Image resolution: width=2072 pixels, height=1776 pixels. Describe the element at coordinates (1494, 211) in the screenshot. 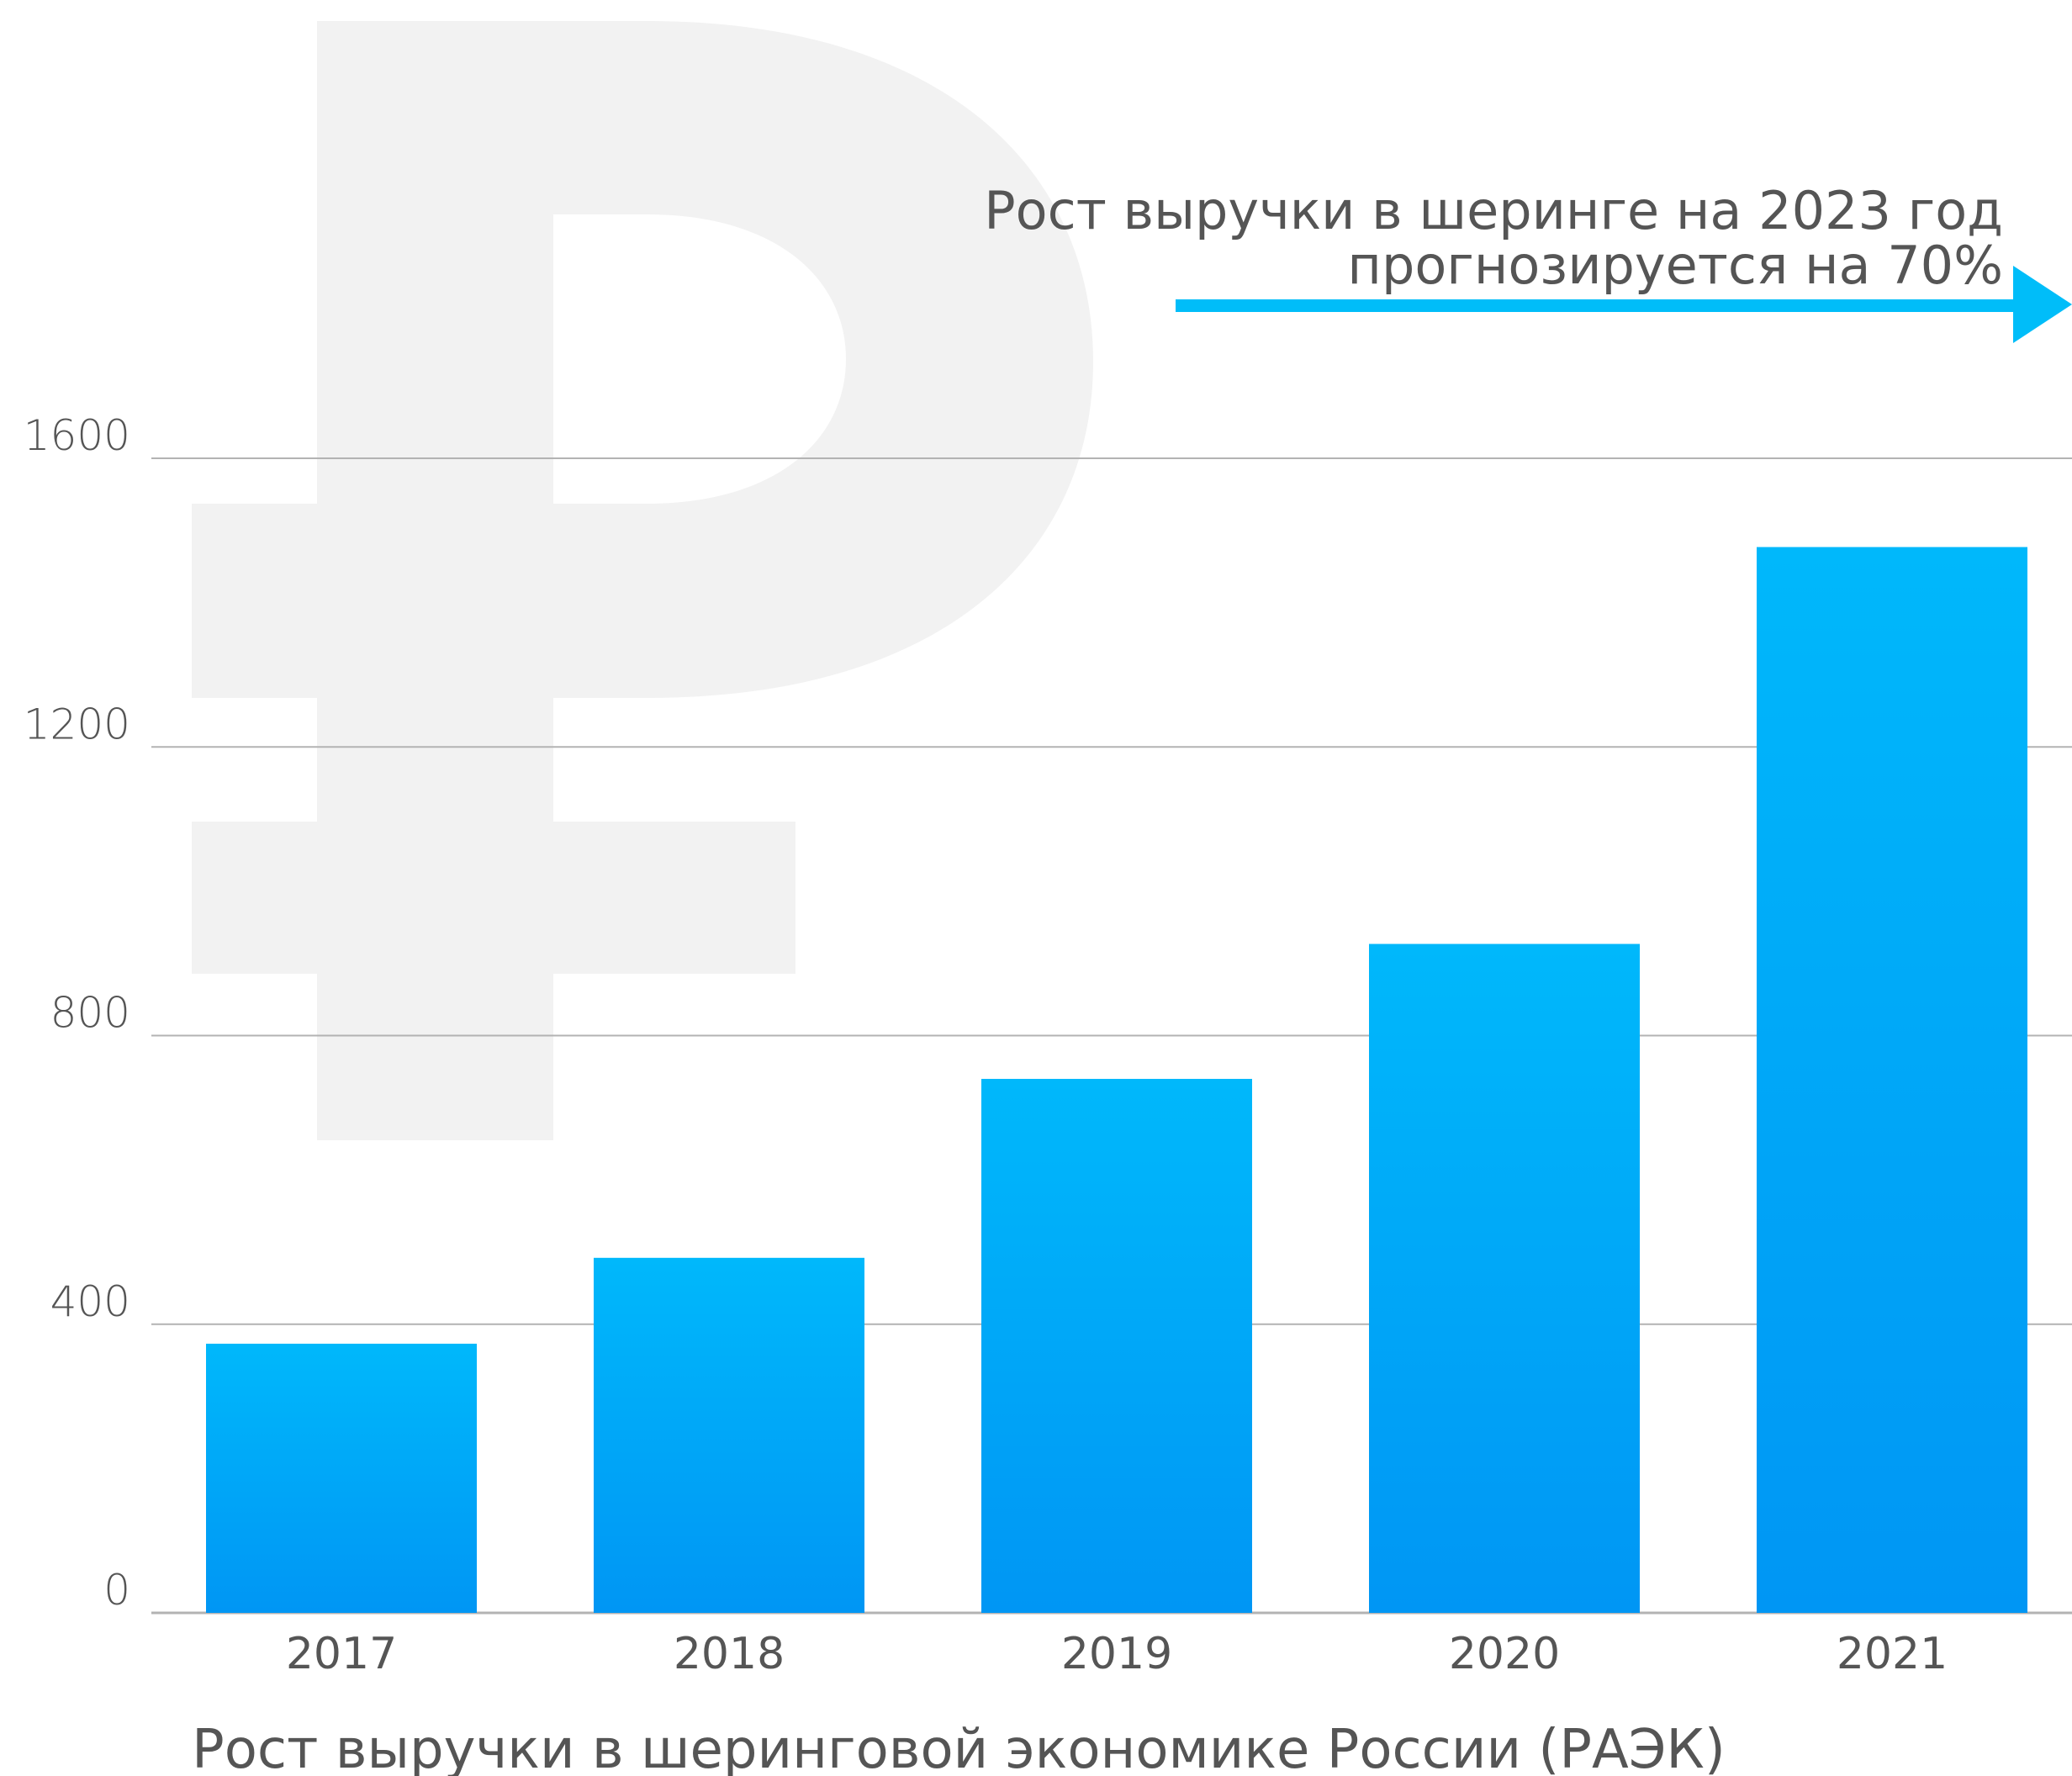

I see `annotation-line-1: Рост выручки в шеринге на 2023 год` at that location.